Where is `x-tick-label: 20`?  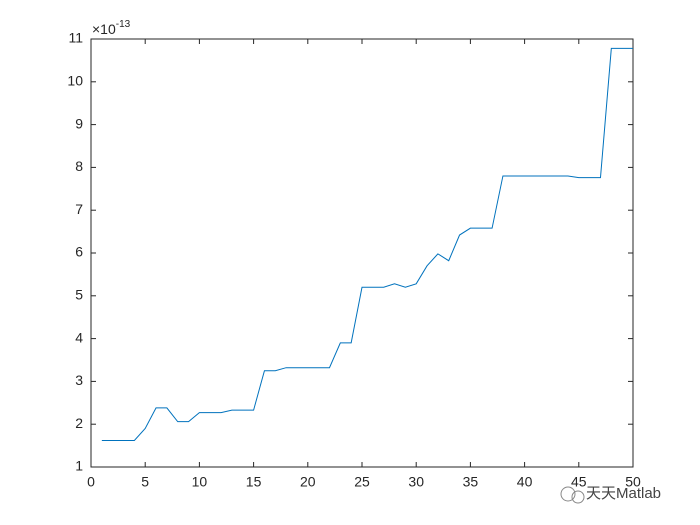
x-tick-label: 20 is located at coordinates (308, 482).